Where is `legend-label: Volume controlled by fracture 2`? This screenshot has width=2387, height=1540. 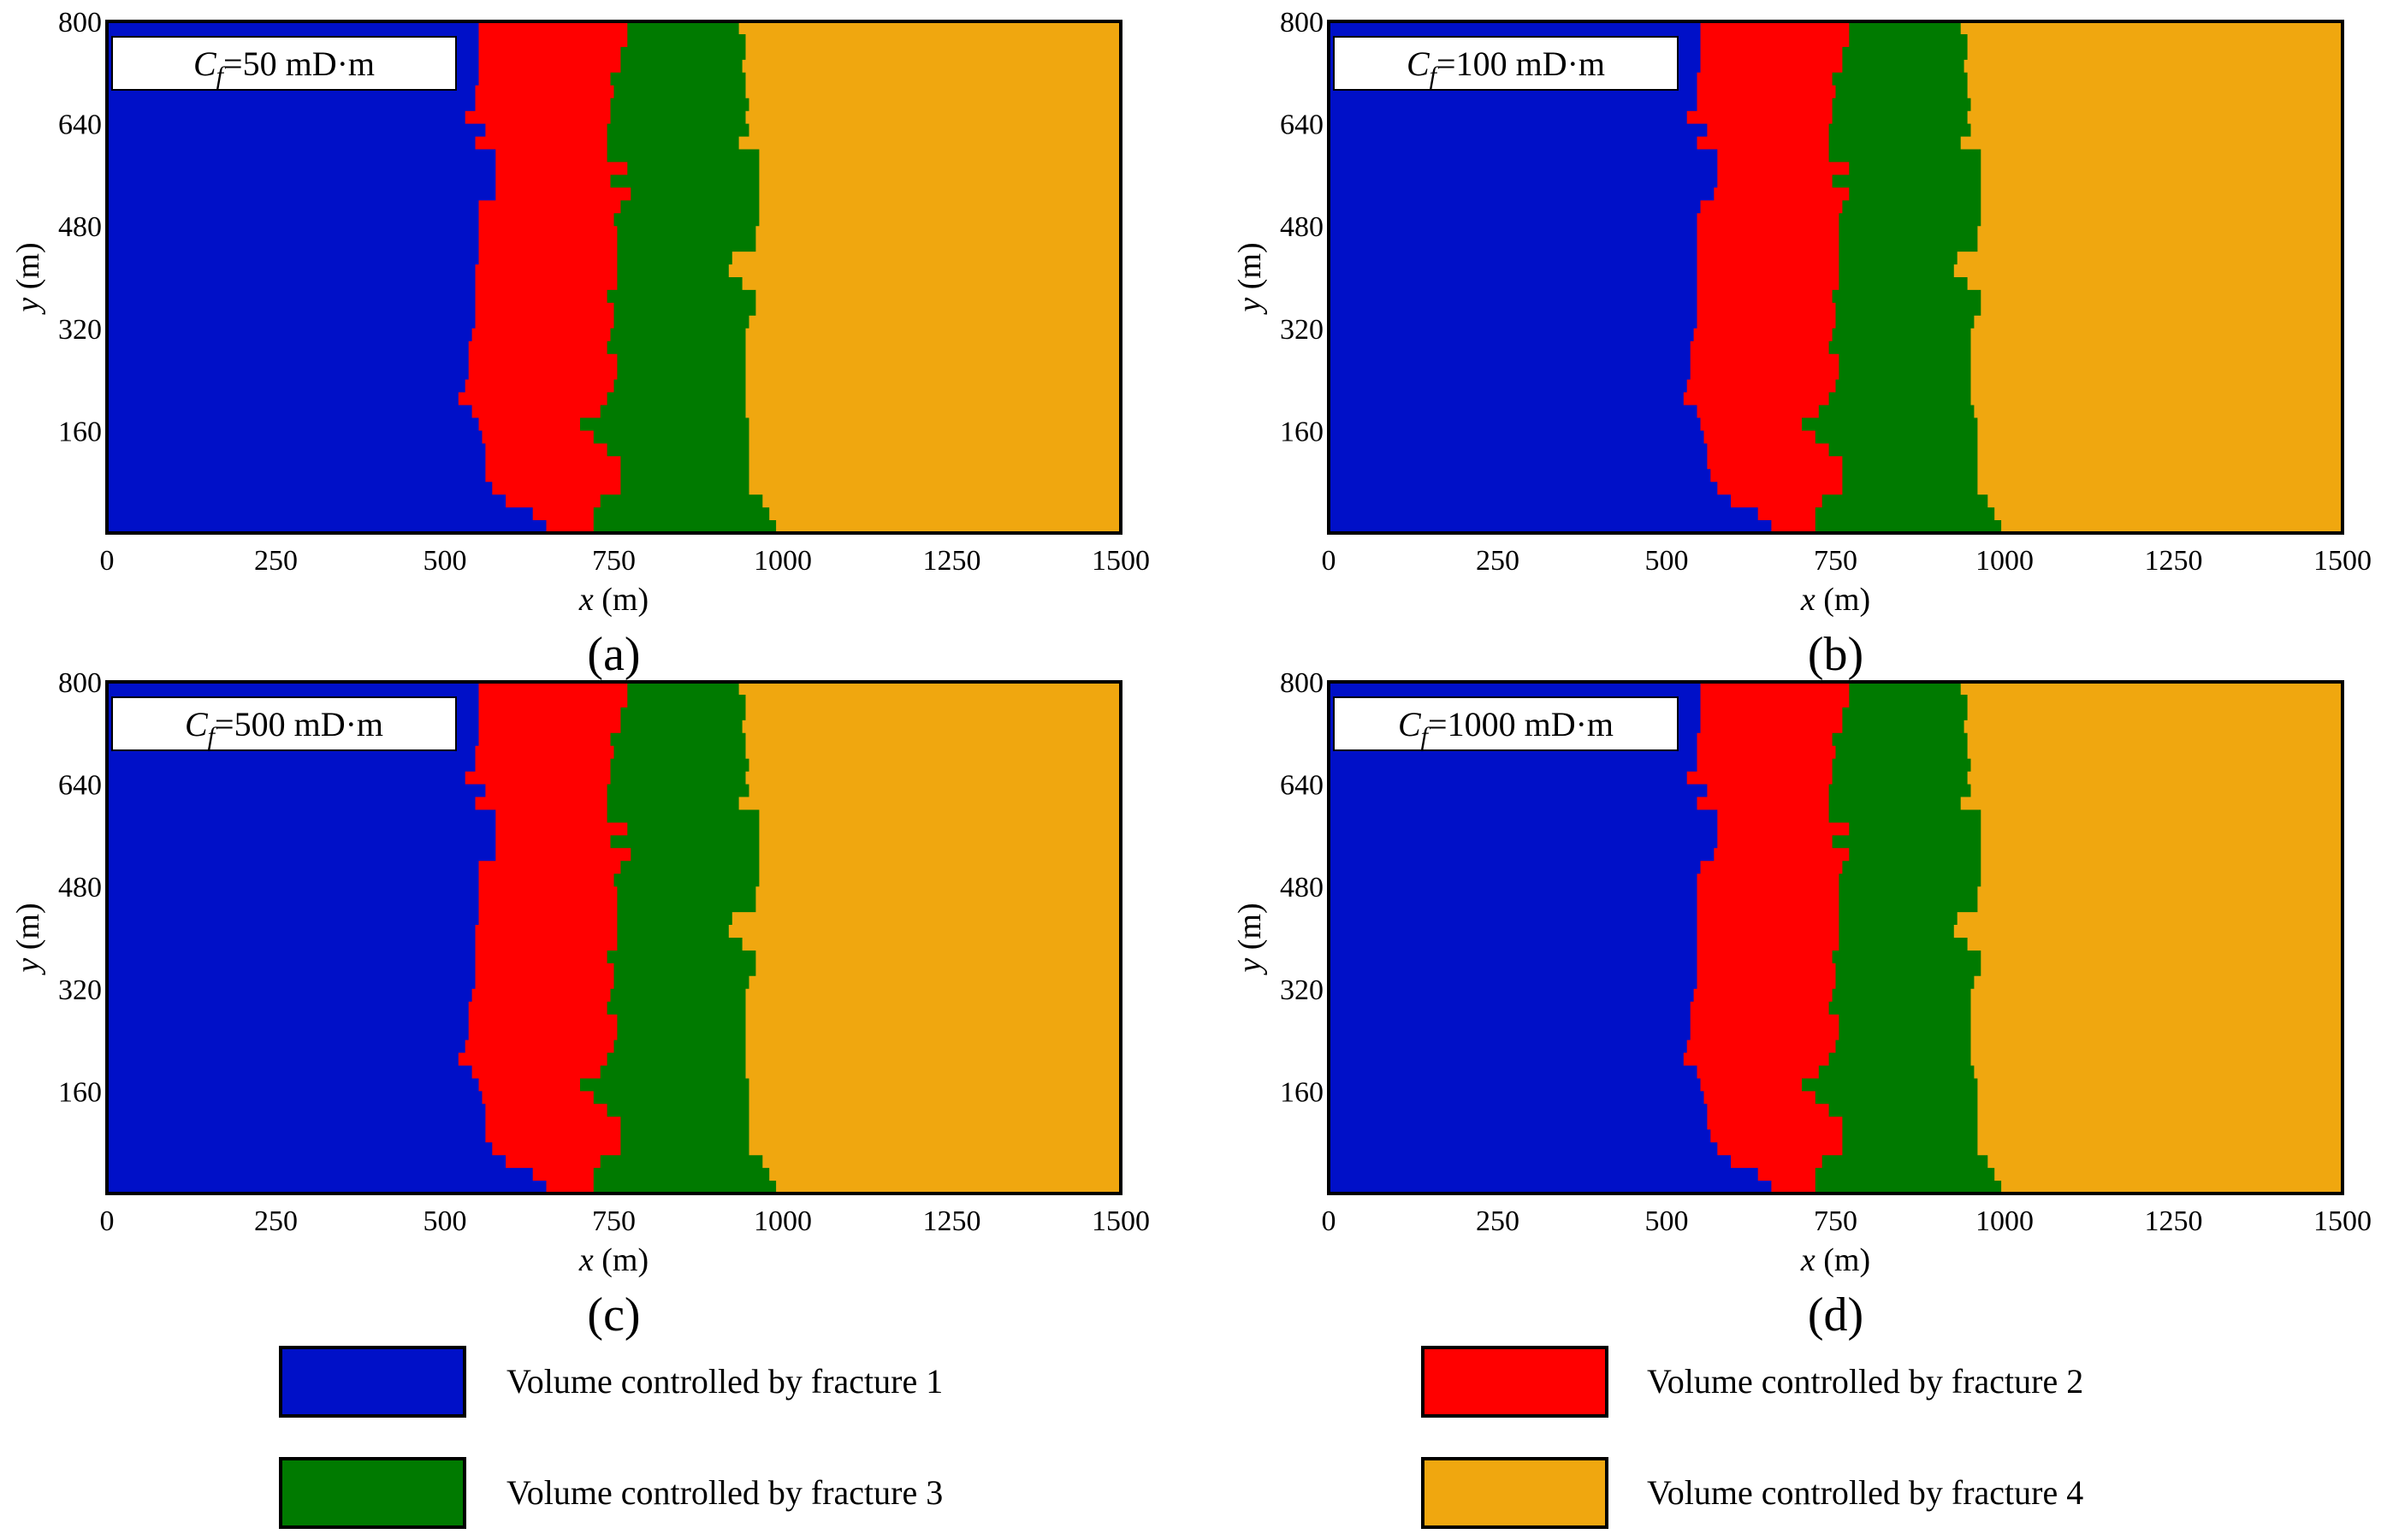
legend-label: Volume controlled by fracture 2 is located at coordinates (1865, 1381).